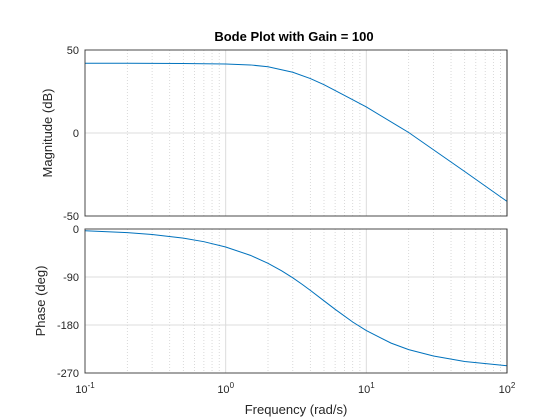  Describe the element at coordinates (366, 388) in the screenshot. I see `frequency-x-tick-label: 10¹` at that location.